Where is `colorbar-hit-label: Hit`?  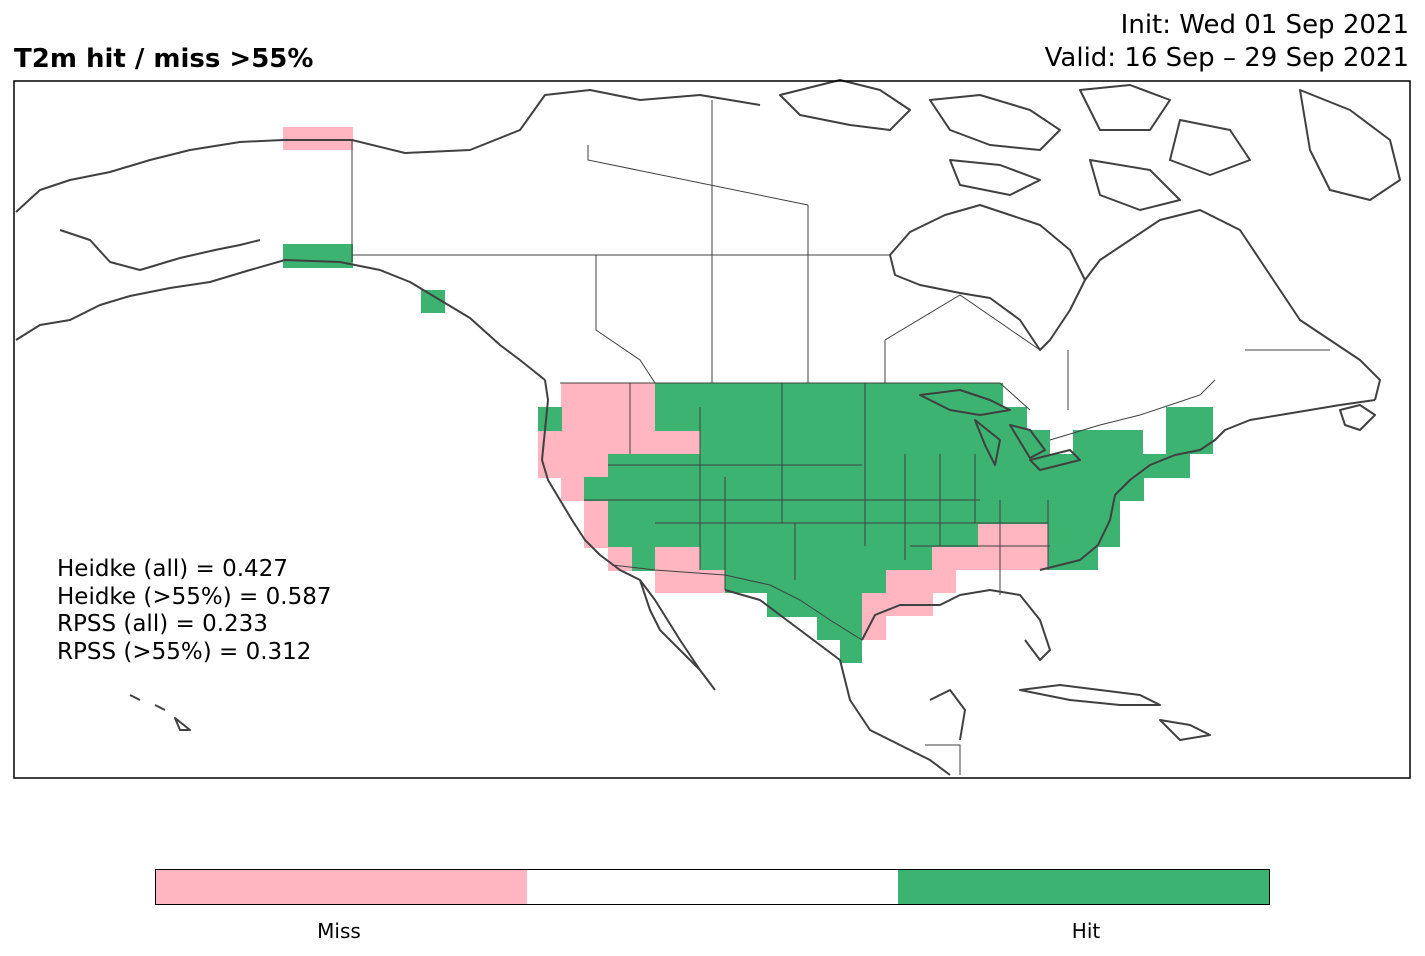 colorbar-hit-label: Hit is located at coordinates (1086, 931).